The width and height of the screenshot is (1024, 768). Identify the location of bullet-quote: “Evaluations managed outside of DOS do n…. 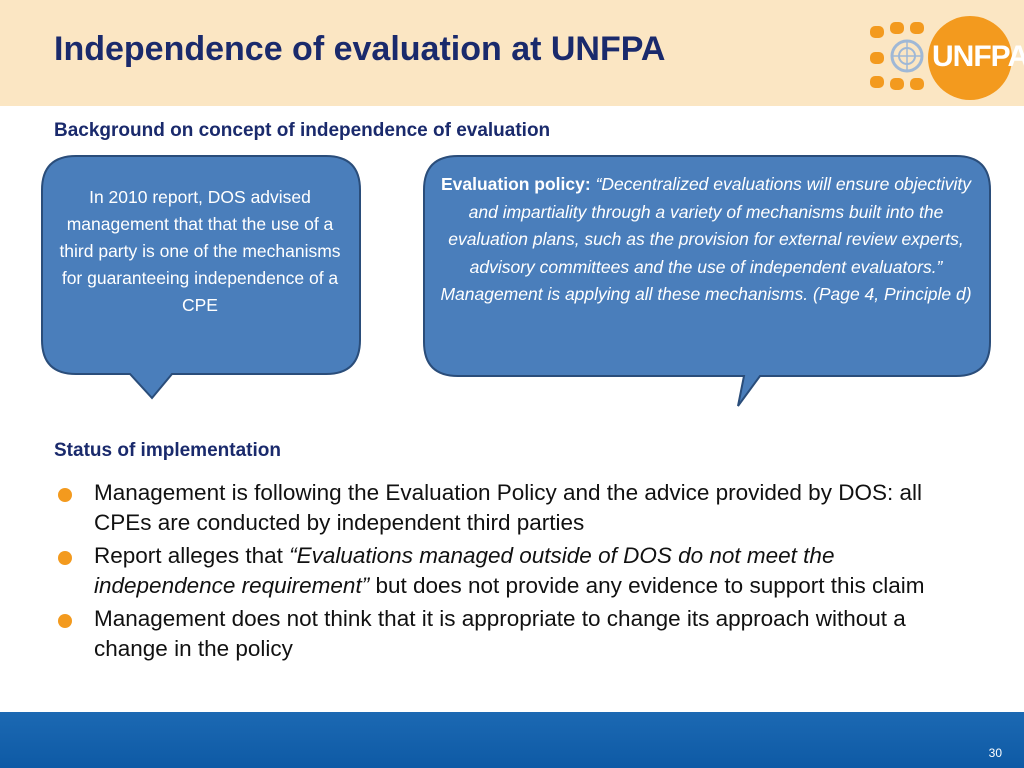
(464, 570).